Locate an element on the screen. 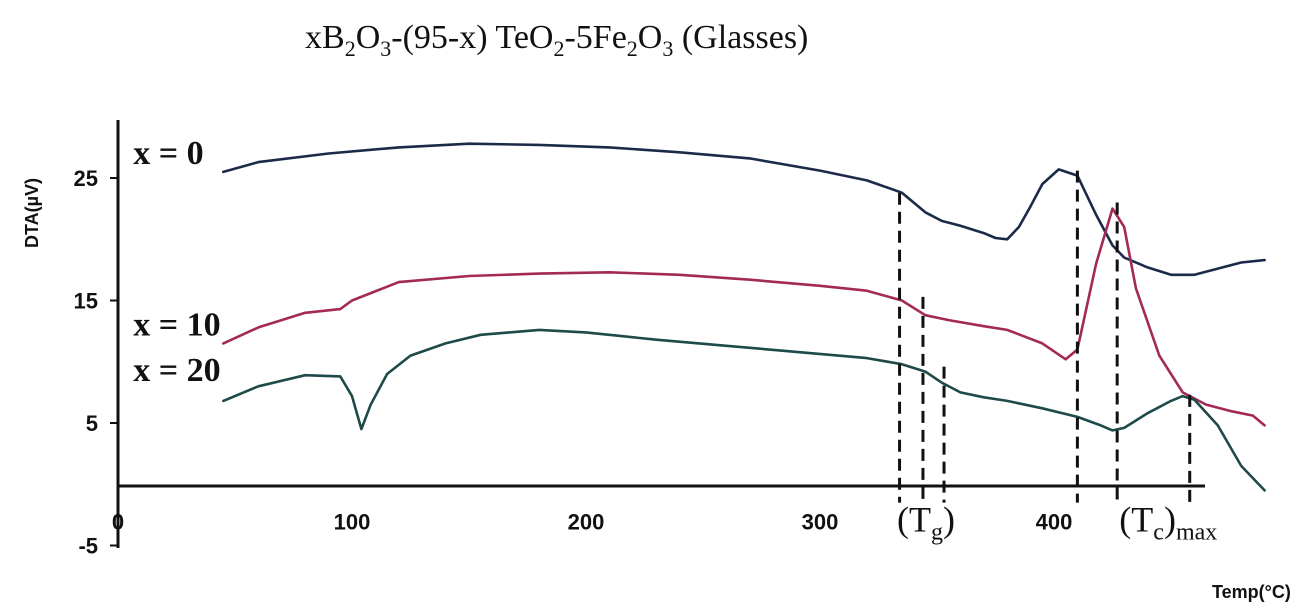 This screenshot has height=607, width=1290. x-axis-title: Temp(°C) is located at coordinates (1251, 592).